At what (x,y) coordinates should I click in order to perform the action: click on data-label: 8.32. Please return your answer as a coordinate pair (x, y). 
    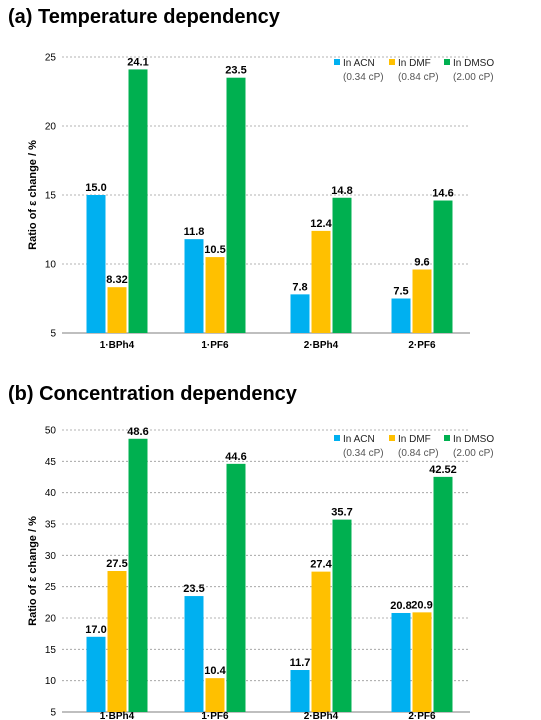
    Looking at the image, I should click on (116, 280).